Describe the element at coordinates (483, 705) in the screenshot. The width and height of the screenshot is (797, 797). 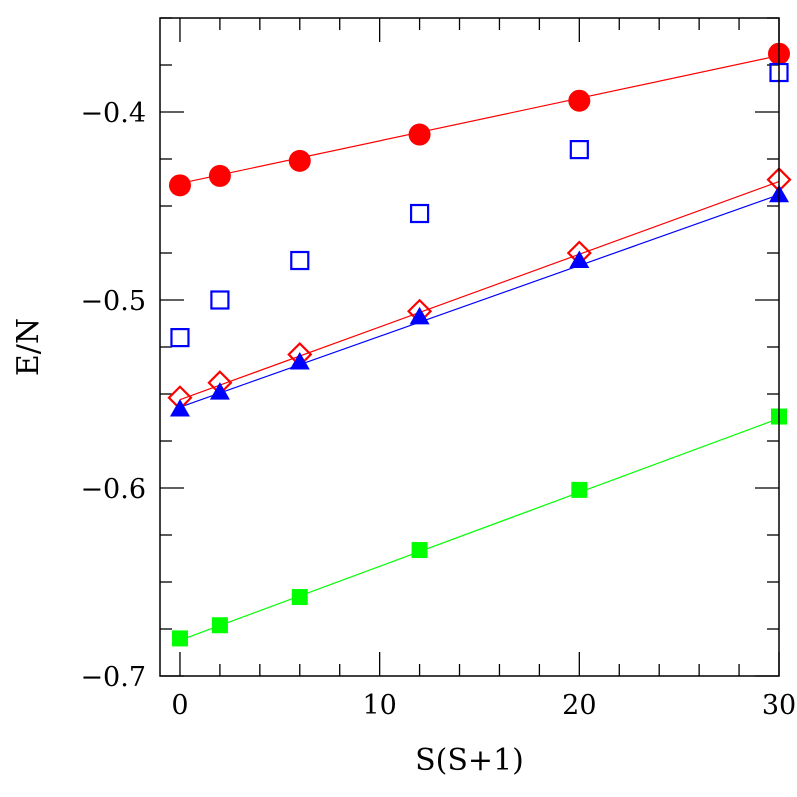
I see `x-tick-labels: 0 10 20 30` at that location.